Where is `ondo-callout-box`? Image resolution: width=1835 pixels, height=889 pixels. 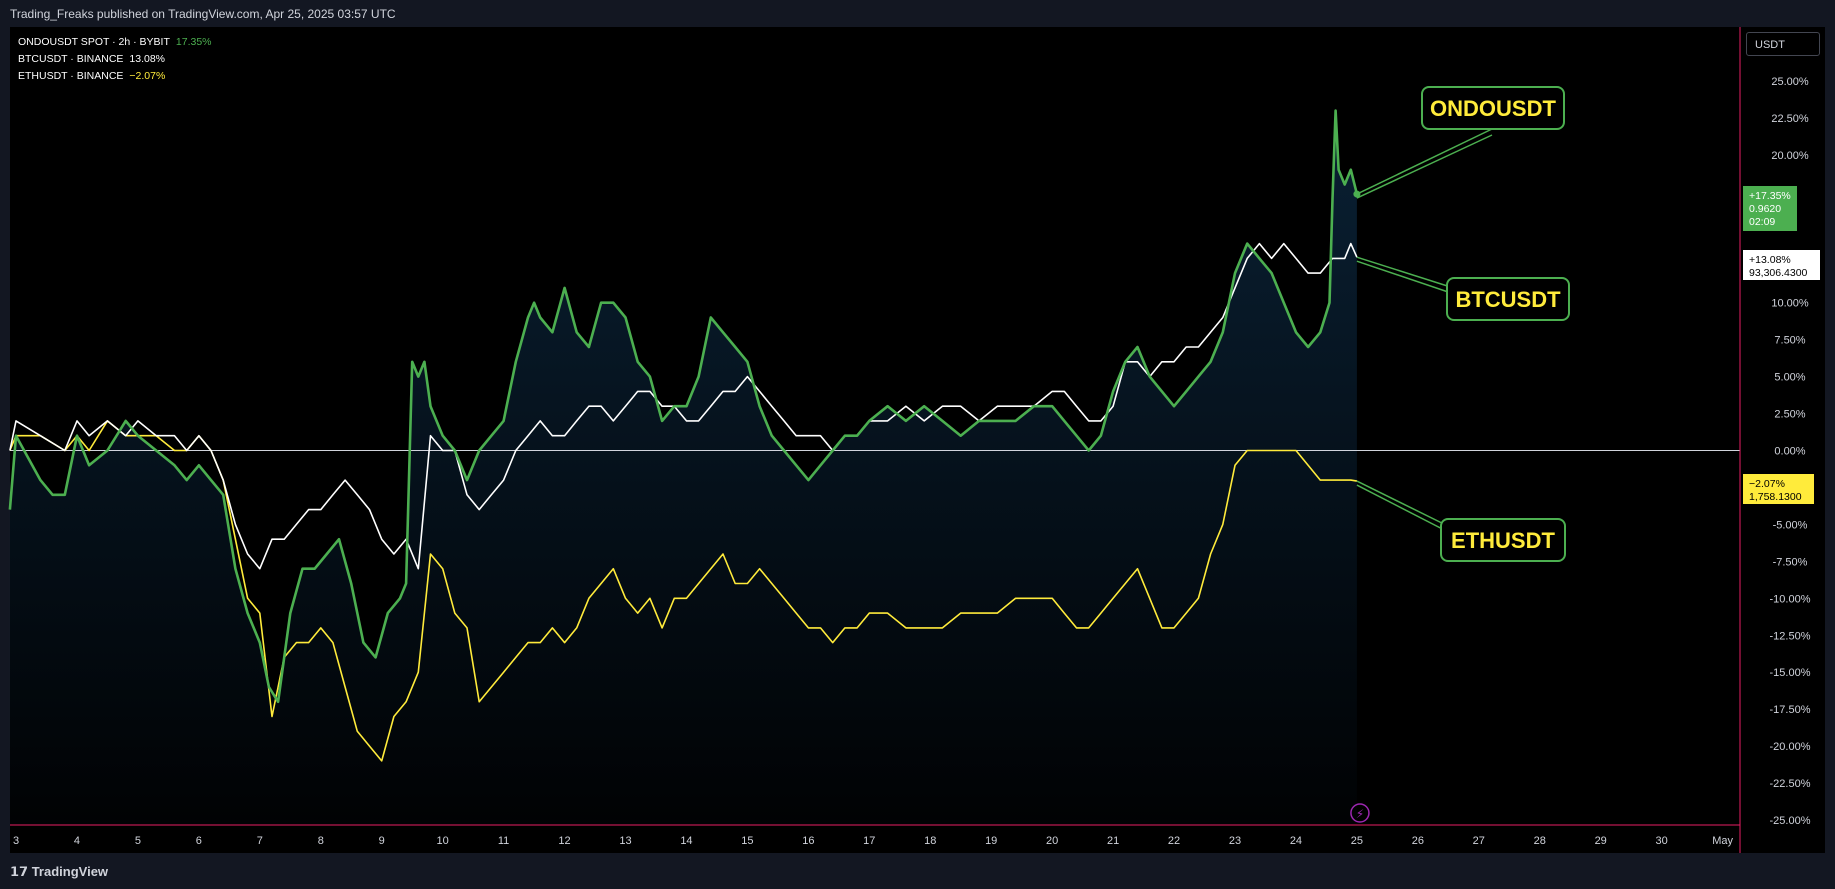
ondo-callout-box is located at coordinates (1493, 108).